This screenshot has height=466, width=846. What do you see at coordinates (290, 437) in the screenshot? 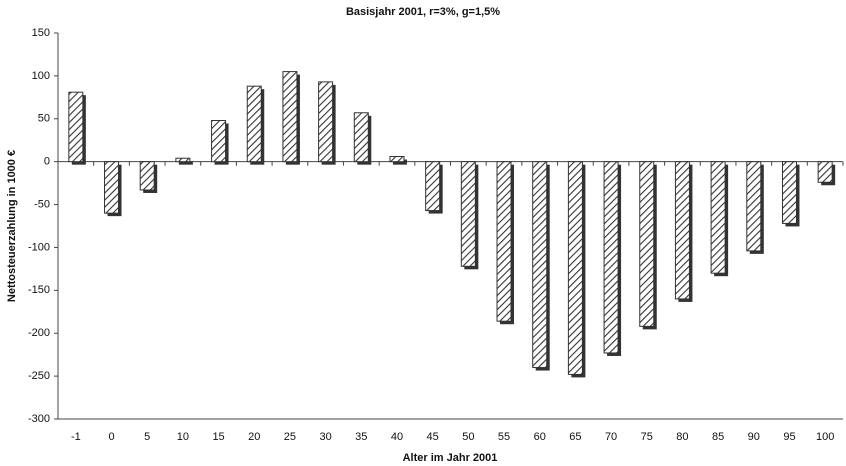
I see `x-tick-label: 25` at bounding box center [290, 437].